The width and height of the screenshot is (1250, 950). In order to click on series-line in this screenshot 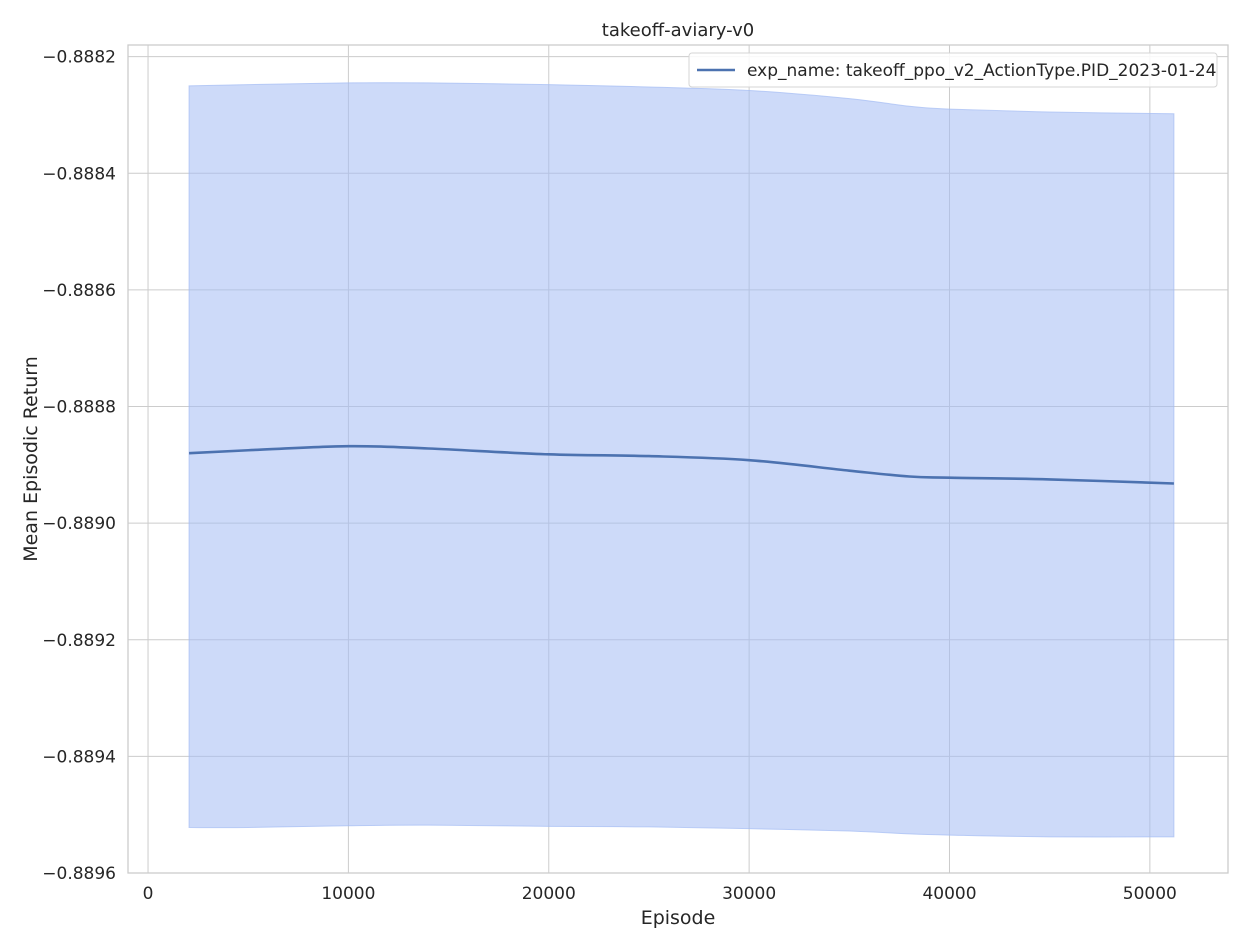, I will do `click(681, 464)`.